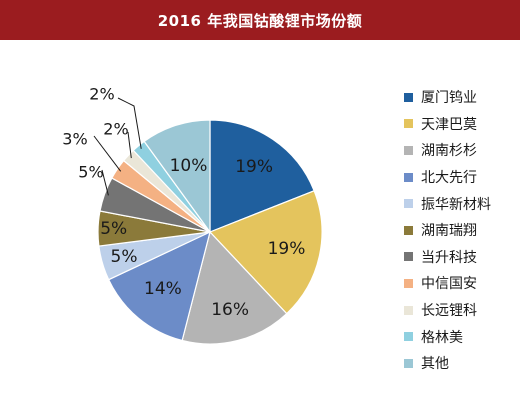 This screenshot has width=520, height=405. What do you see at coordinates (449, 151) in the screenshot?
I see `legend-label: 湖南杉杉` at bounding box center [449, 151].